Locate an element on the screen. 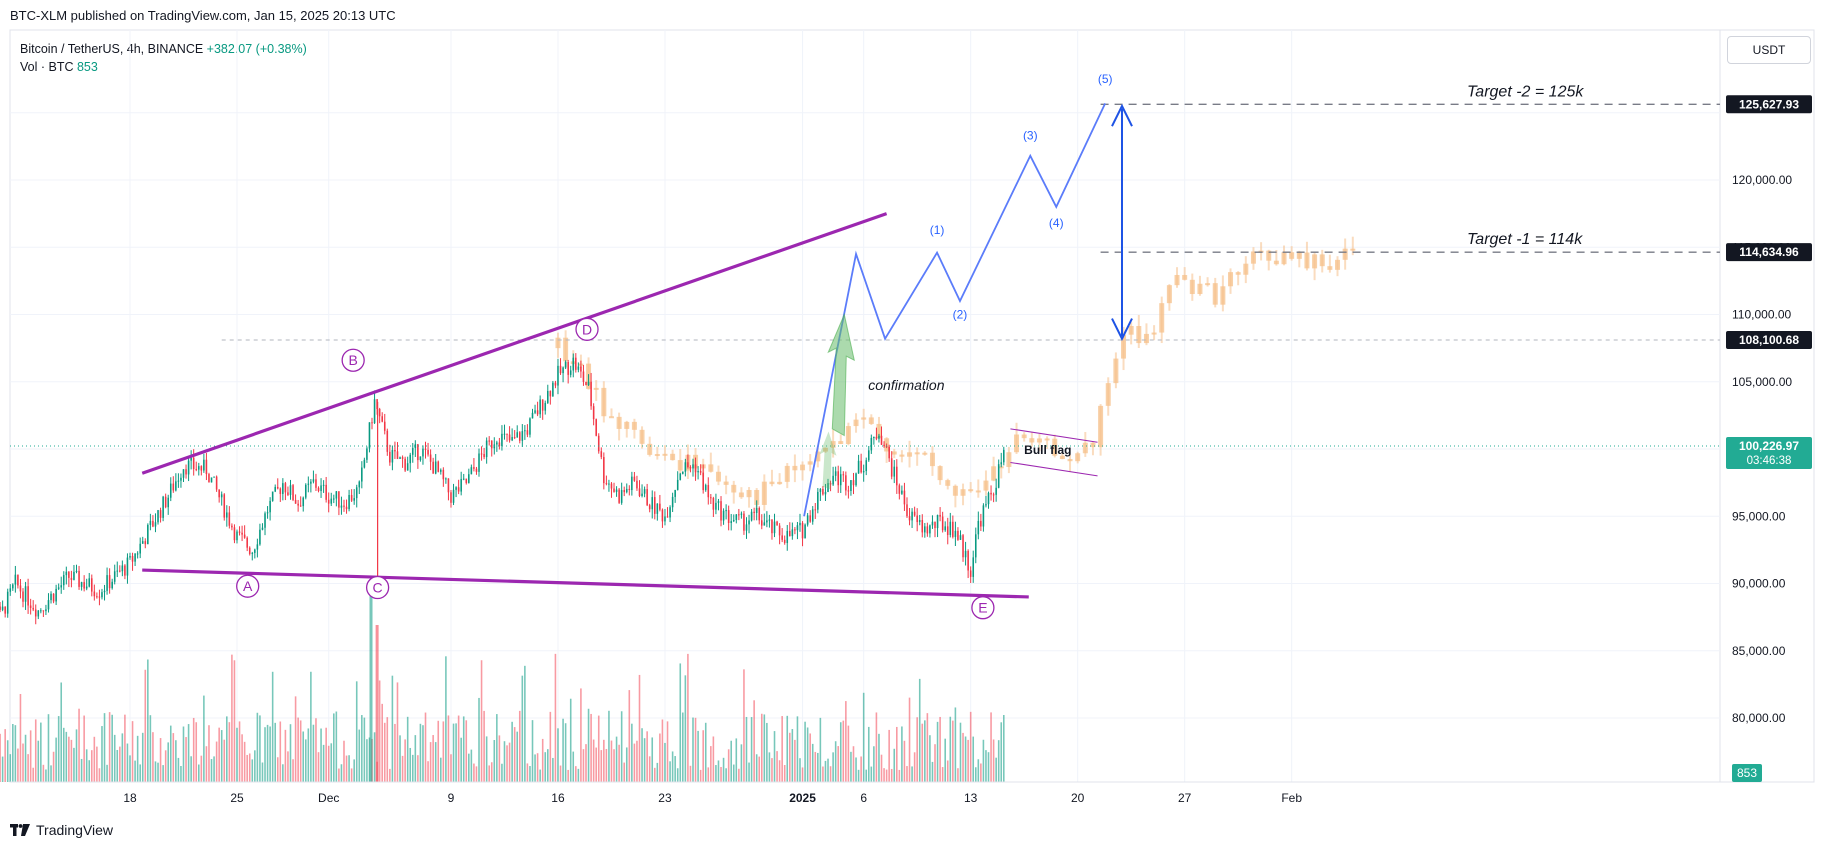 Image resolution: width=1824 pixels, height=852 pixels. legend-volume-label: Vol · BTC is located at coordinates (47, 67).